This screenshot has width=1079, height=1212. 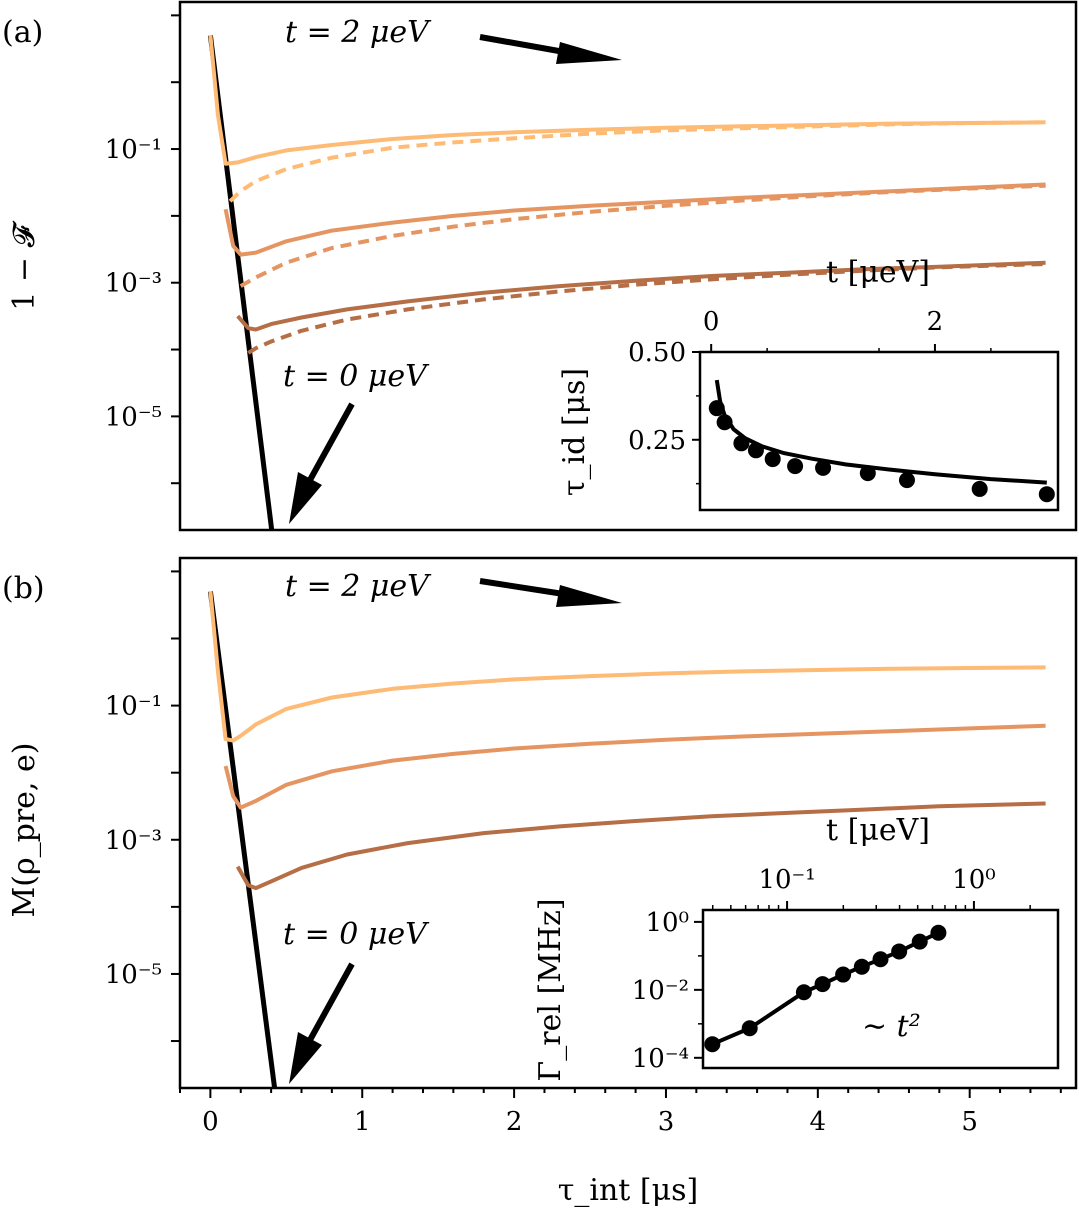 What do you see at coordinates (640, 846) in the screenshot?
I see `series-line-t_low-solid` at bounding box center [640, 846].